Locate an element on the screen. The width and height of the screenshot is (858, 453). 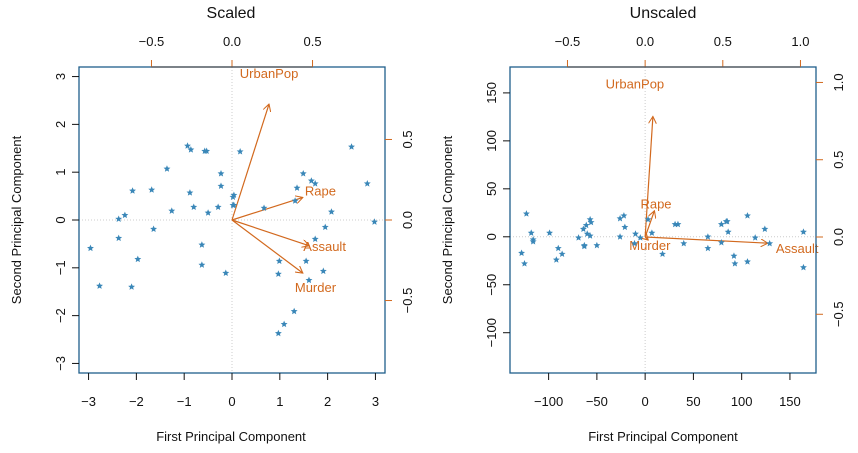
right-tick-label: 0.0 is located at coordinates (838, 237).